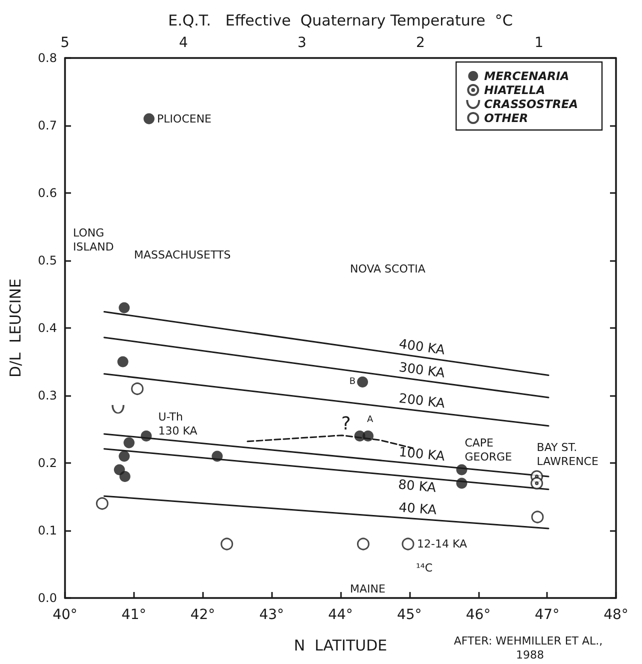 The image size is (642, 664). What do you see at coordinates (527, 76) in the screenshot?
I see `legend-label: MERCENARIA` at bounding box center [527, 76].